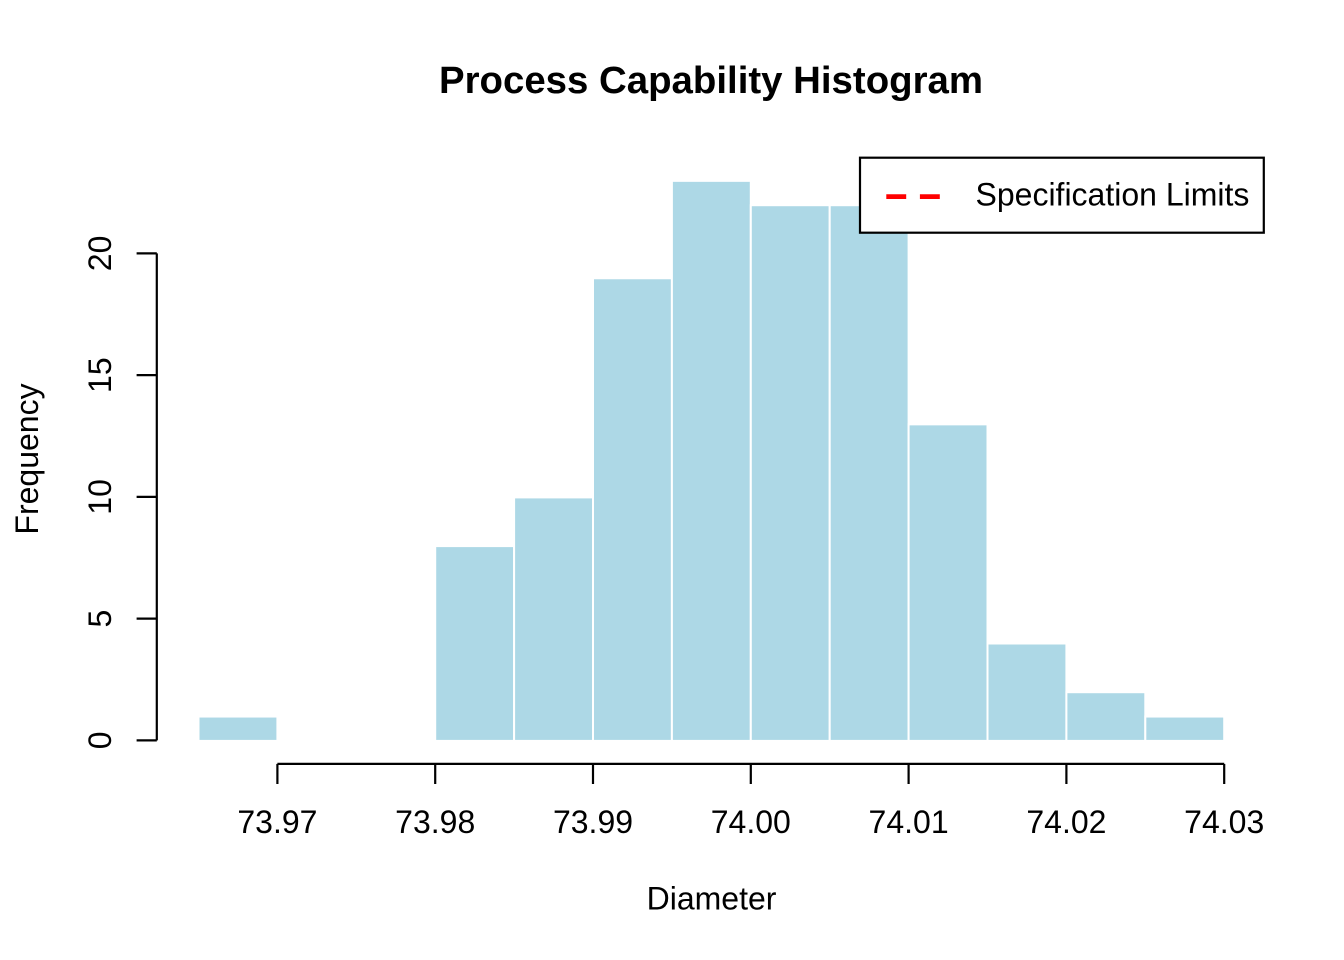 The image size is (1344, 960). What do you see at coordinates (593, 822) in the screenshot?
I see `svg-text: 73.99` at bounding box center [593, 822].